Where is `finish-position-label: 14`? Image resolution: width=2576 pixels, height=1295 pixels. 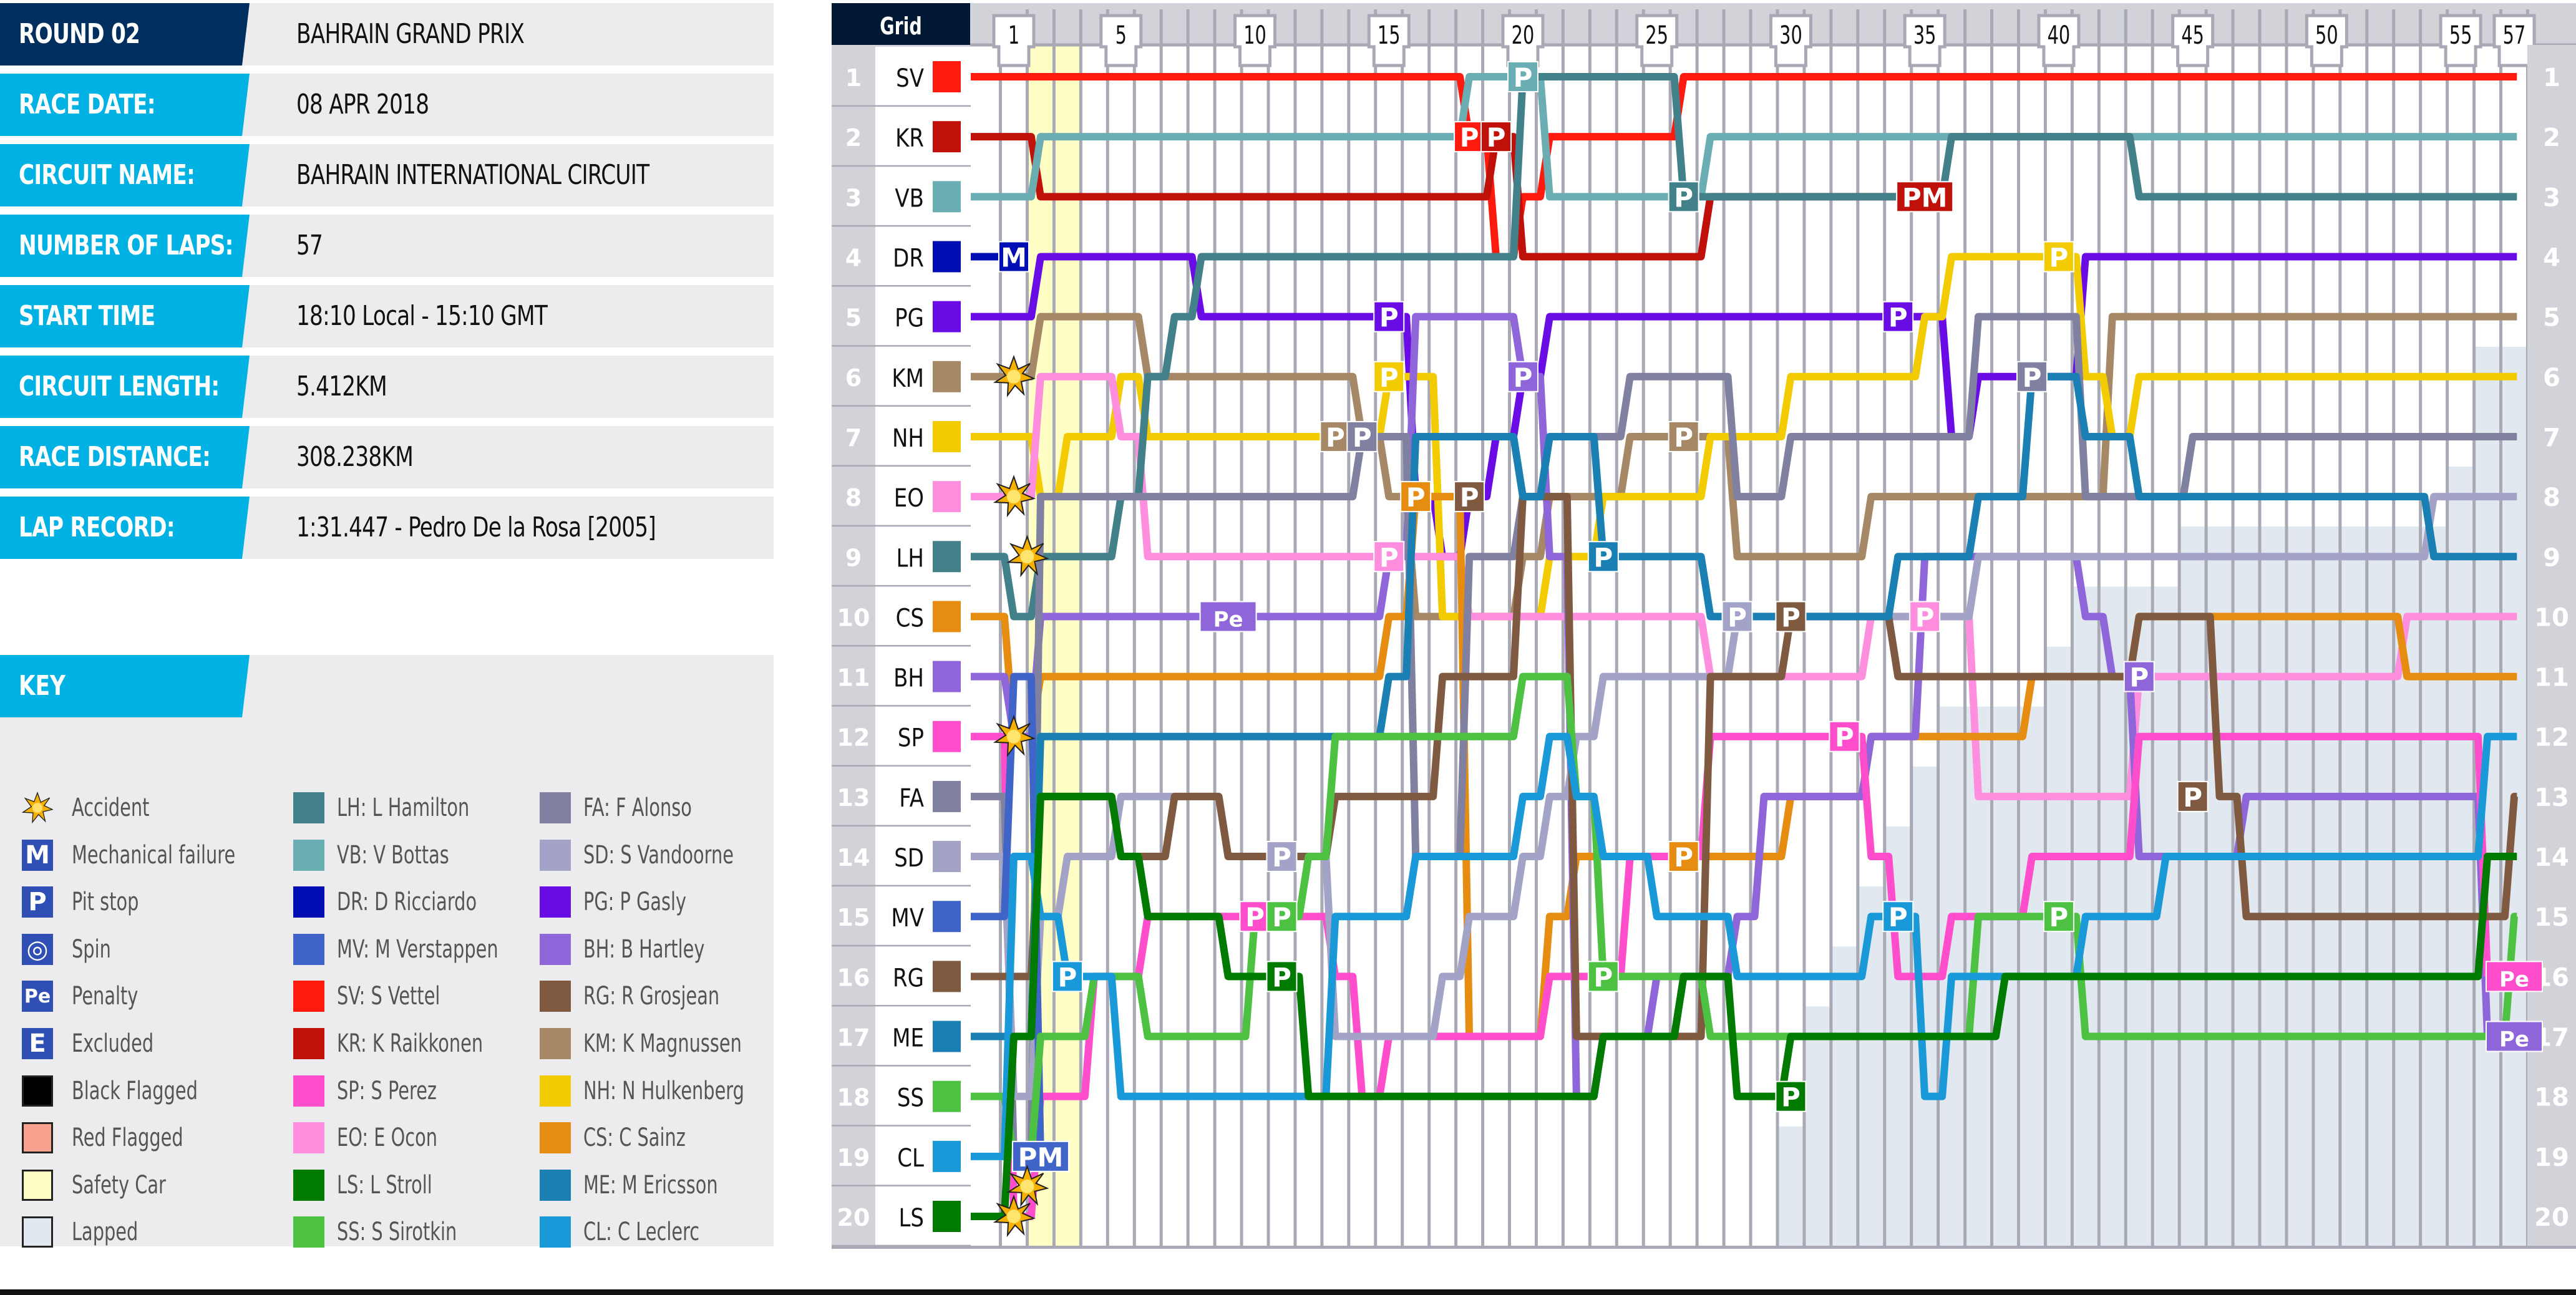 finish-position-label: 14 is located at coordinates (2551, 857).